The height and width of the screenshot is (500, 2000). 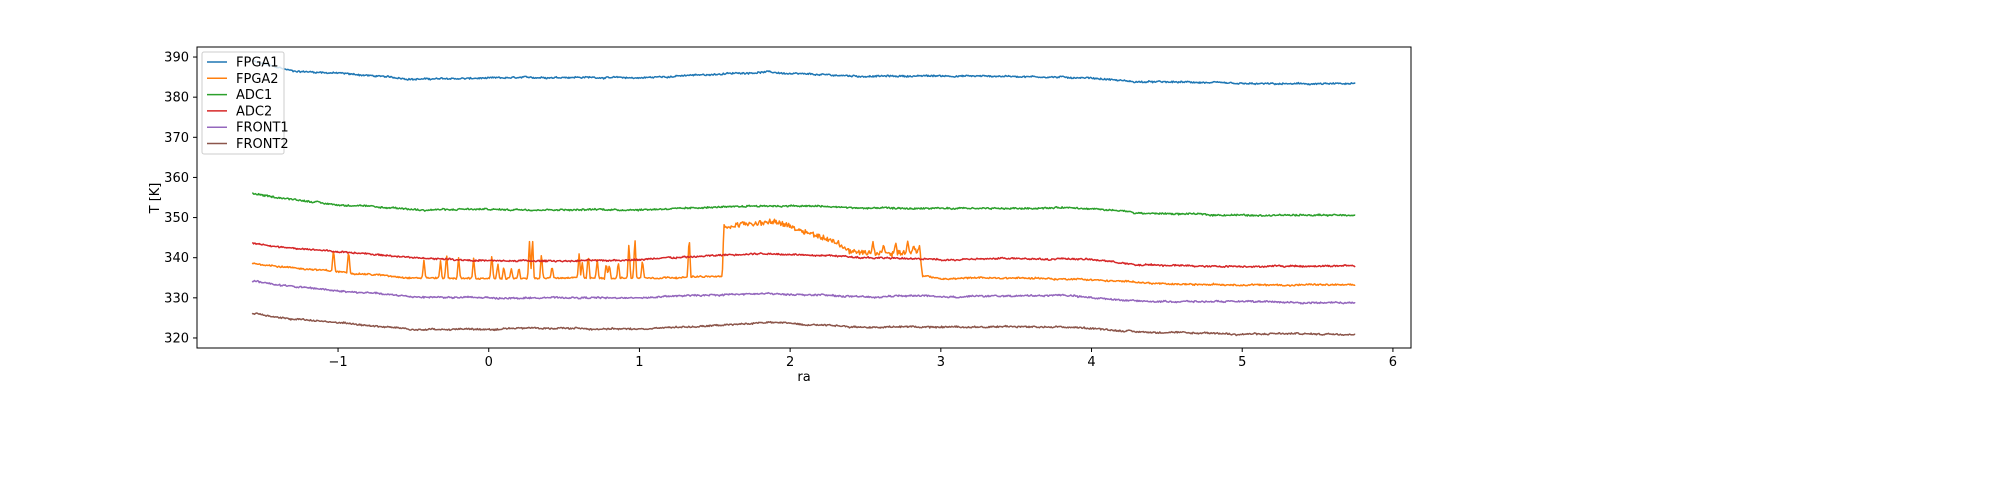 I want to click on y-tick-label: 320, so click(x=176, y=338).